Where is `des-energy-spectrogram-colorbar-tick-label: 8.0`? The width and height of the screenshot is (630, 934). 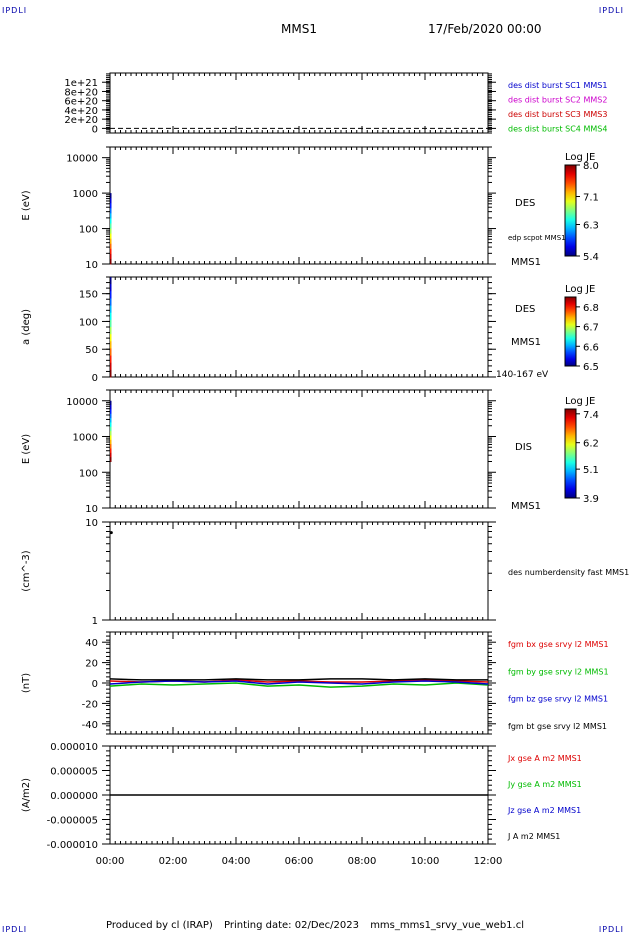 des-energy-spectrogram-colorbar-tick-label: 8.0 is located at coordinates (591, 166).